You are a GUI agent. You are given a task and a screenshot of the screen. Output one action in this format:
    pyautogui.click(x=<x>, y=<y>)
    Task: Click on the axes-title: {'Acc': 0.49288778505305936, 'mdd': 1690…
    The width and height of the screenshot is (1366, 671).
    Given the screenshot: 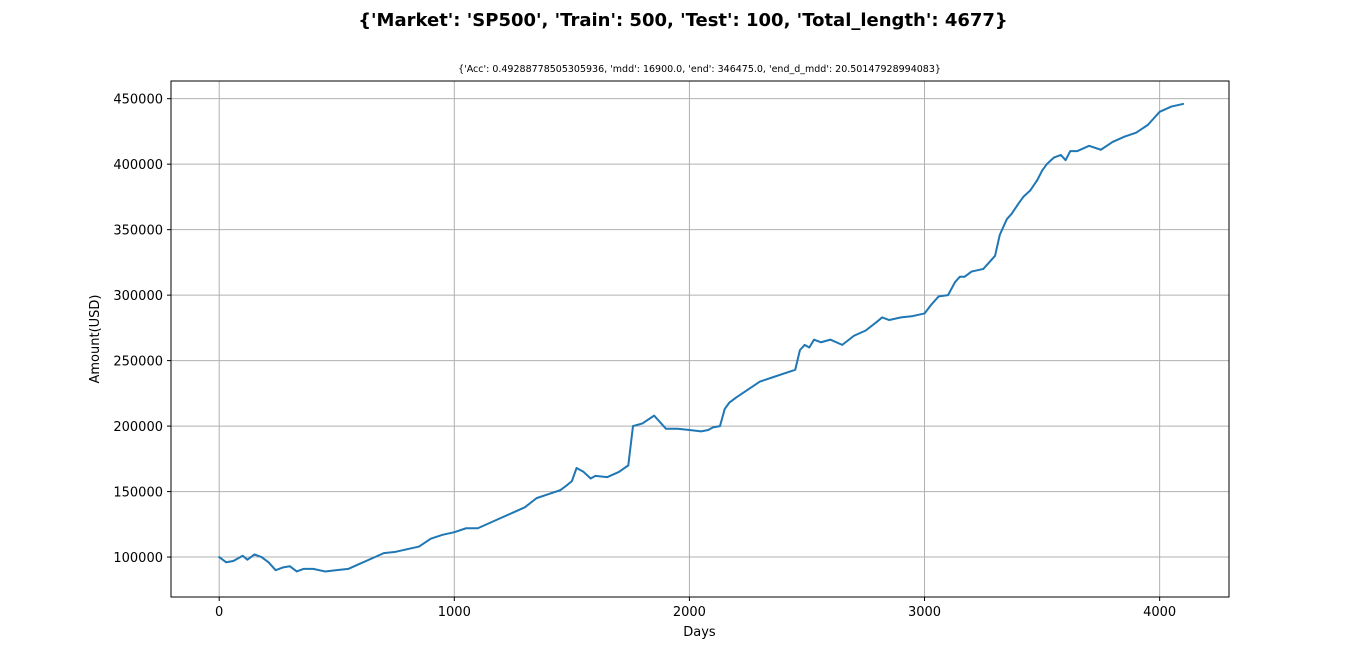 What is the action you would take?
    pyautogui.click(x=699, y=69)
    